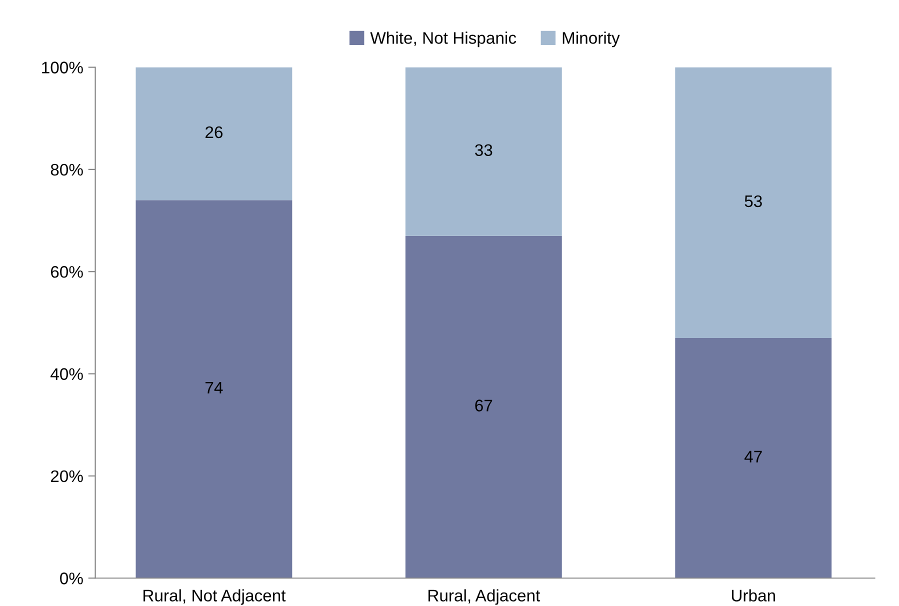 The height and width of the screenshot is (606, 899). Describe the element at coordinates (484, 597) in the screenshot. I see `x-tick-label: Rural, Adjacent` at that location.